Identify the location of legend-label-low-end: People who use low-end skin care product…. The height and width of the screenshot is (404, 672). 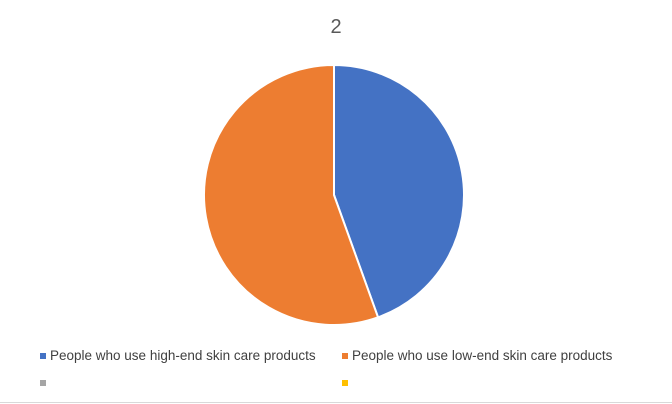
(482, 355).